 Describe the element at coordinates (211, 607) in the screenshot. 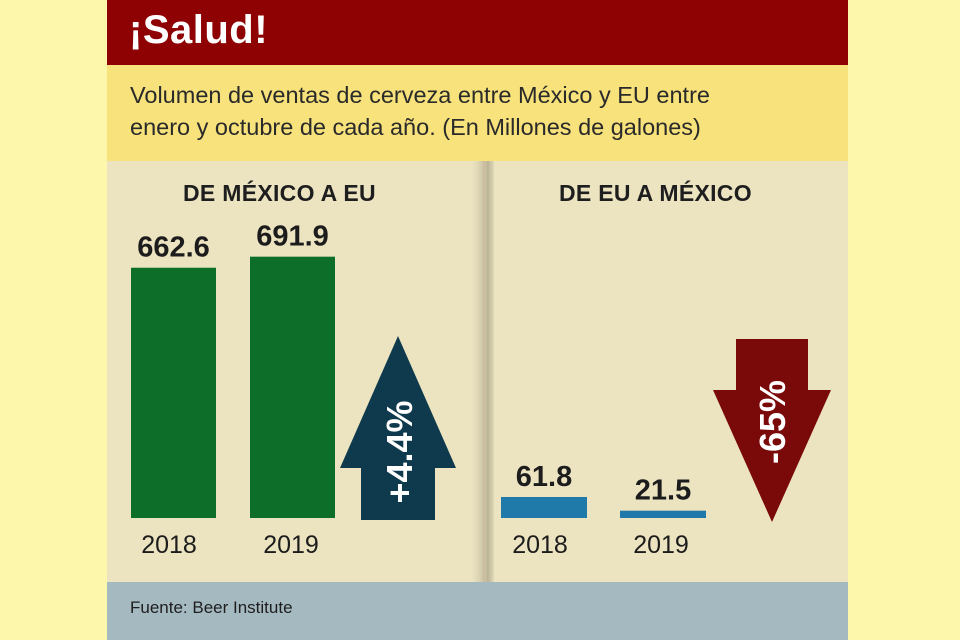

I see `source-note: Fuente: Beer Institute` at that location.